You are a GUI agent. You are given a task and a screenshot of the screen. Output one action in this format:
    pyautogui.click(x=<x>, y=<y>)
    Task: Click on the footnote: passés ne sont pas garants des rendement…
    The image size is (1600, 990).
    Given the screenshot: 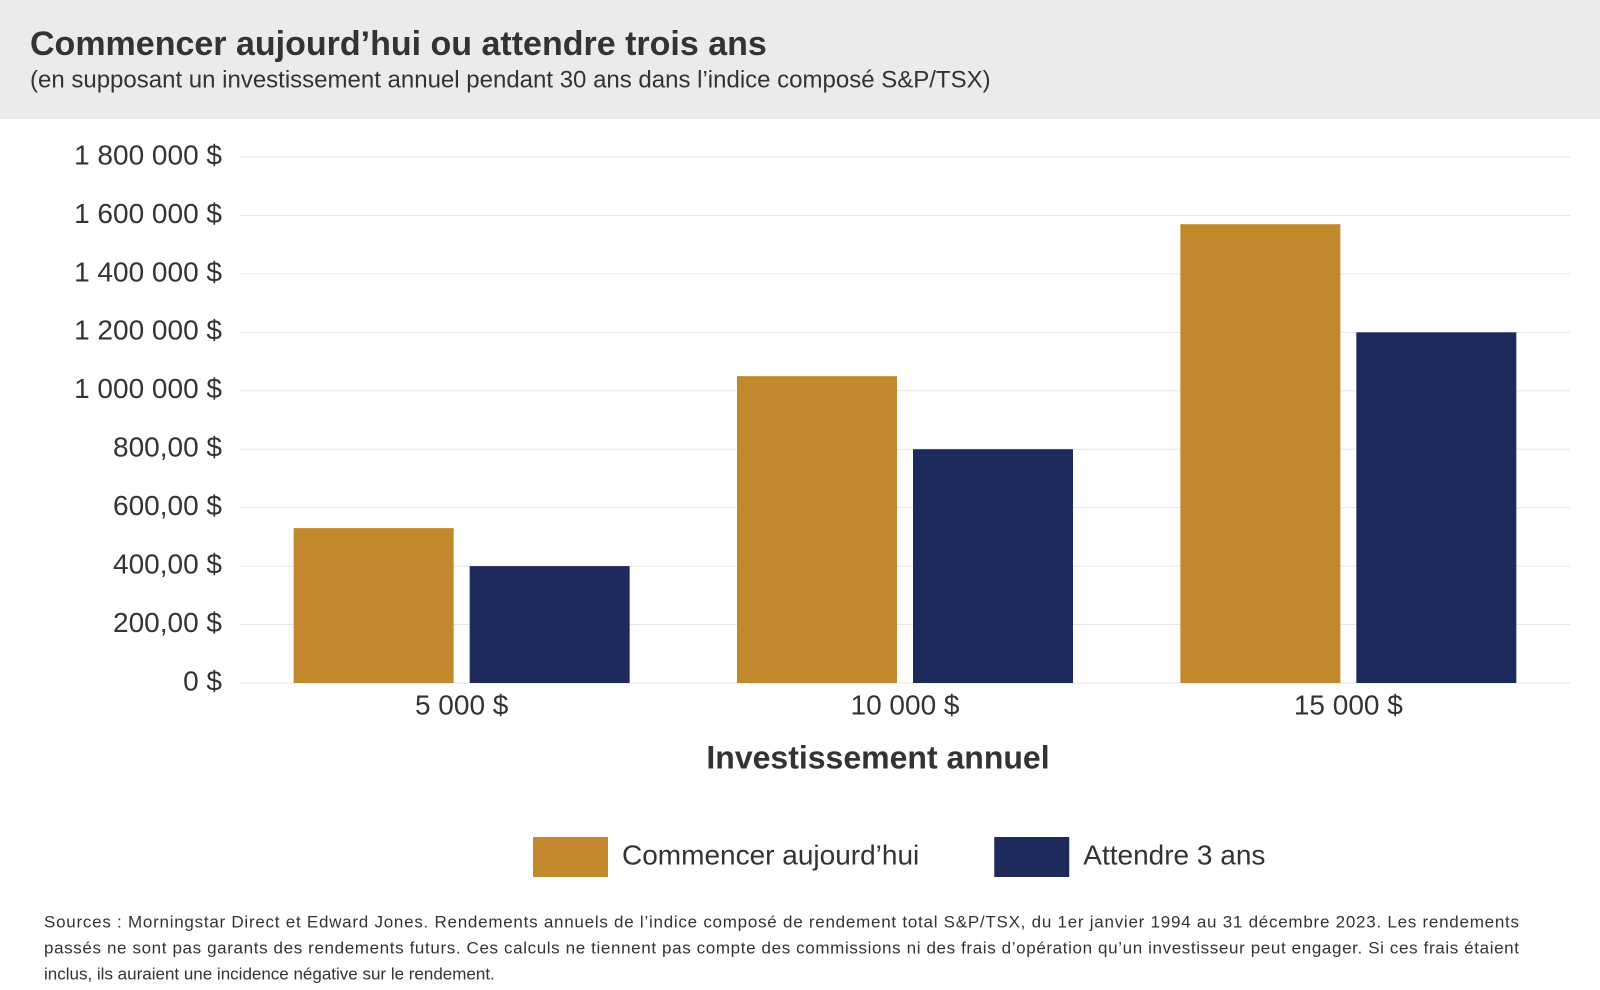 What is the action you would take?
    pyautogui.click(x=781, y=947)
    